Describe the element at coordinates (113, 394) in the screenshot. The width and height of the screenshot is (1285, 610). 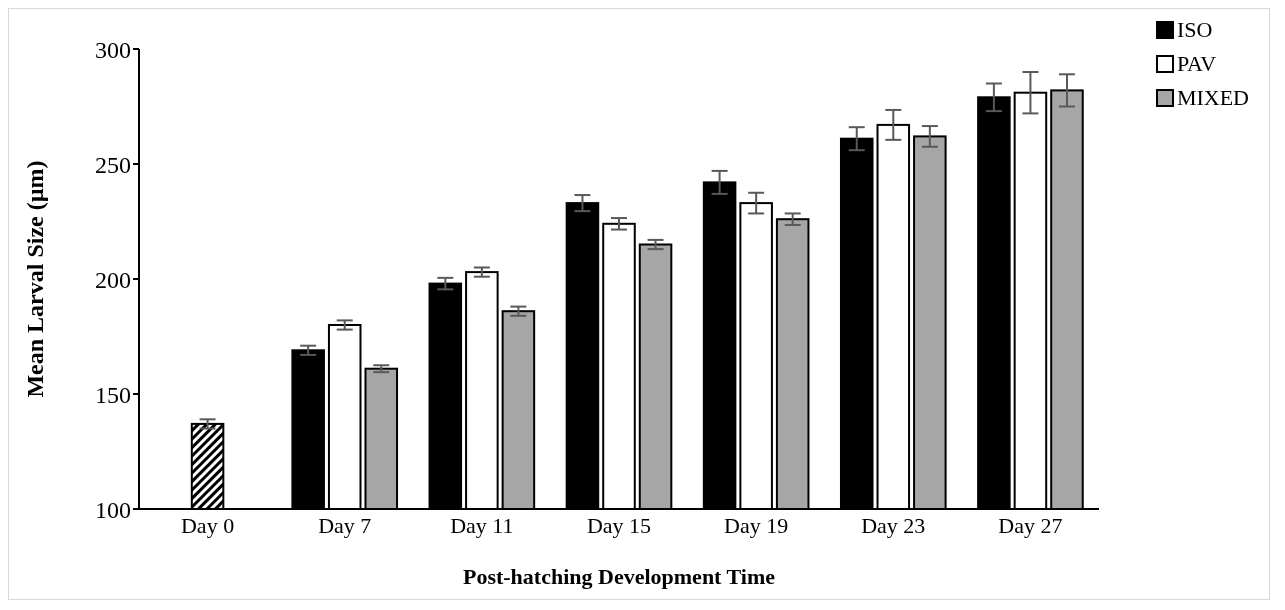
I see `y-tick-label: 150` at that location.